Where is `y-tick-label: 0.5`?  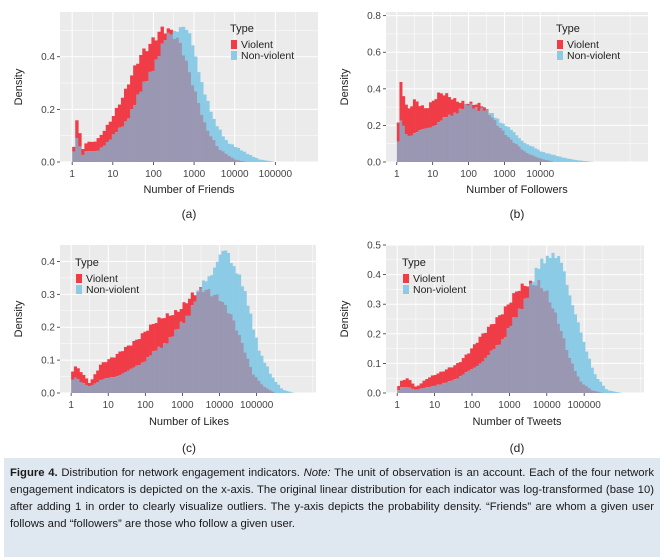
y-tick-label: 0.5 is located at coordinates (374, 246).